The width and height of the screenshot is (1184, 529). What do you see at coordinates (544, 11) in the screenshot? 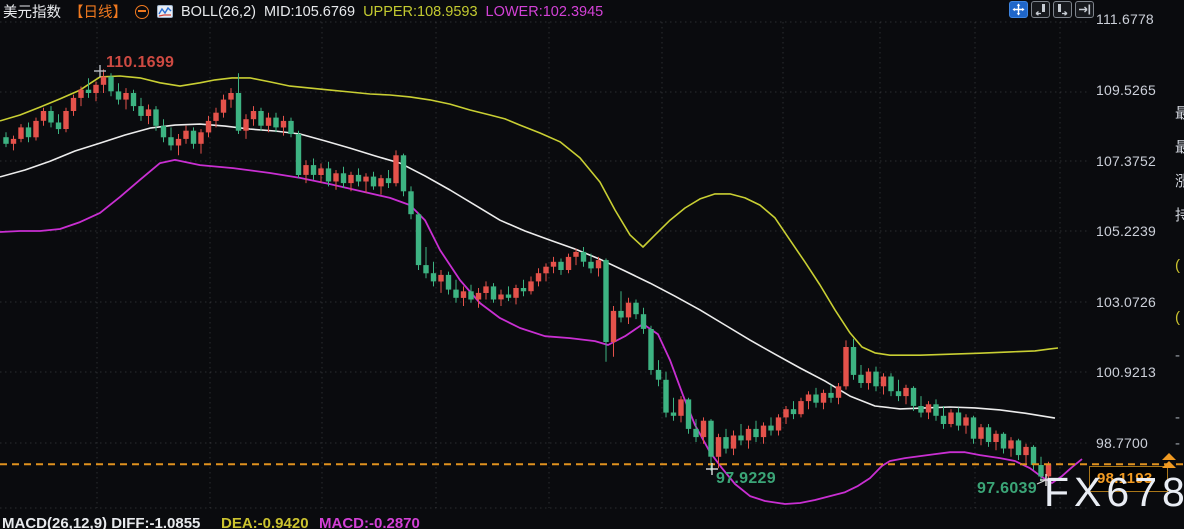
I see `boll-lower-value: LOWER:102.3945` at bounding box center [544, 11].